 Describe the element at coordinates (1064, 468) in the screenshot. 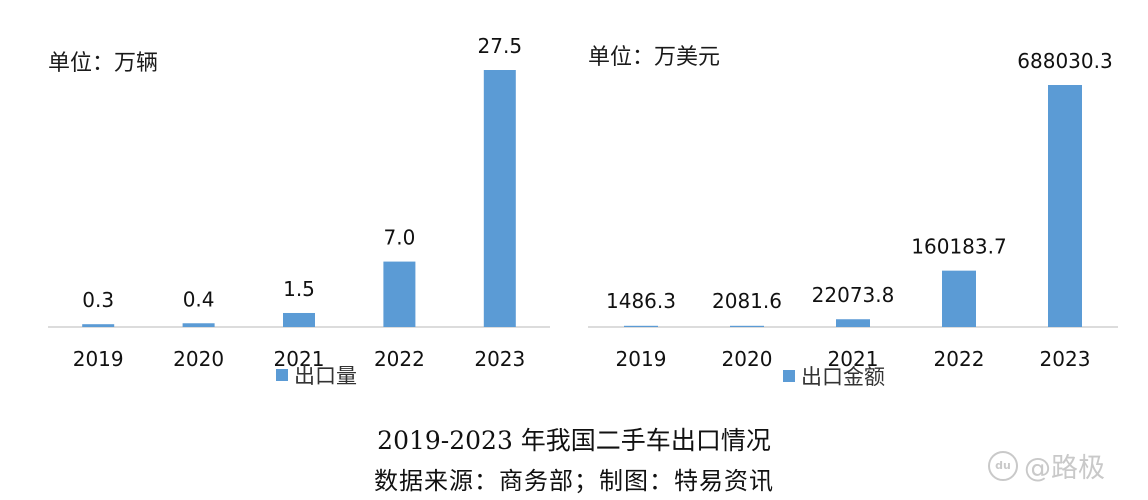

I see `watermark-text: @路极` at that location.